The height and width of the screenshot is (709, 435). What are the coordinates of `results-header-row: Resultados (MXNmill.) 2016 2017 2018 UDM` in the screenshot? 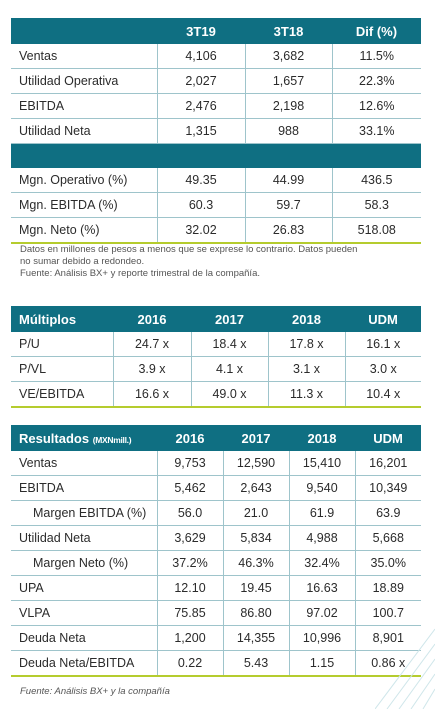 It's located at (216, 438).